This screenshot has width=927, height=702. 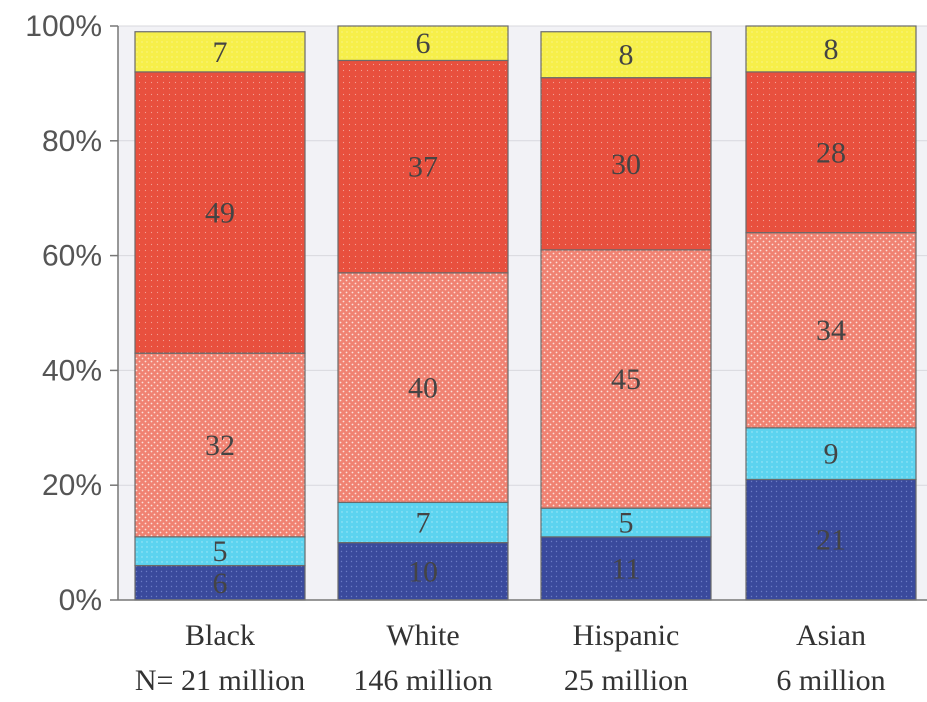 I want to click on x-category-label: Hispanic, so click(x=626, y=635).